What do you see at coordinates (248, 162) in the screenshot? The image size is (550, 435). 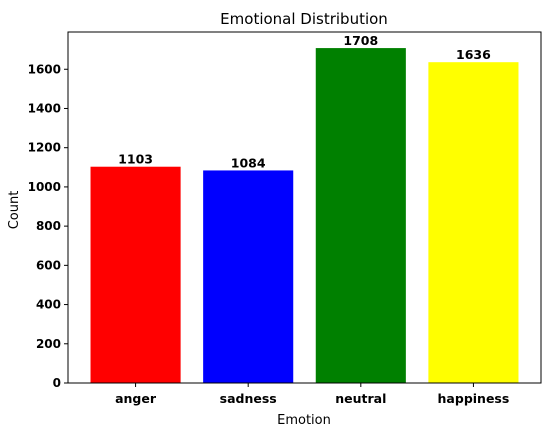 I see `data-label-sadness: 1084` at bounding box center [248, 162].